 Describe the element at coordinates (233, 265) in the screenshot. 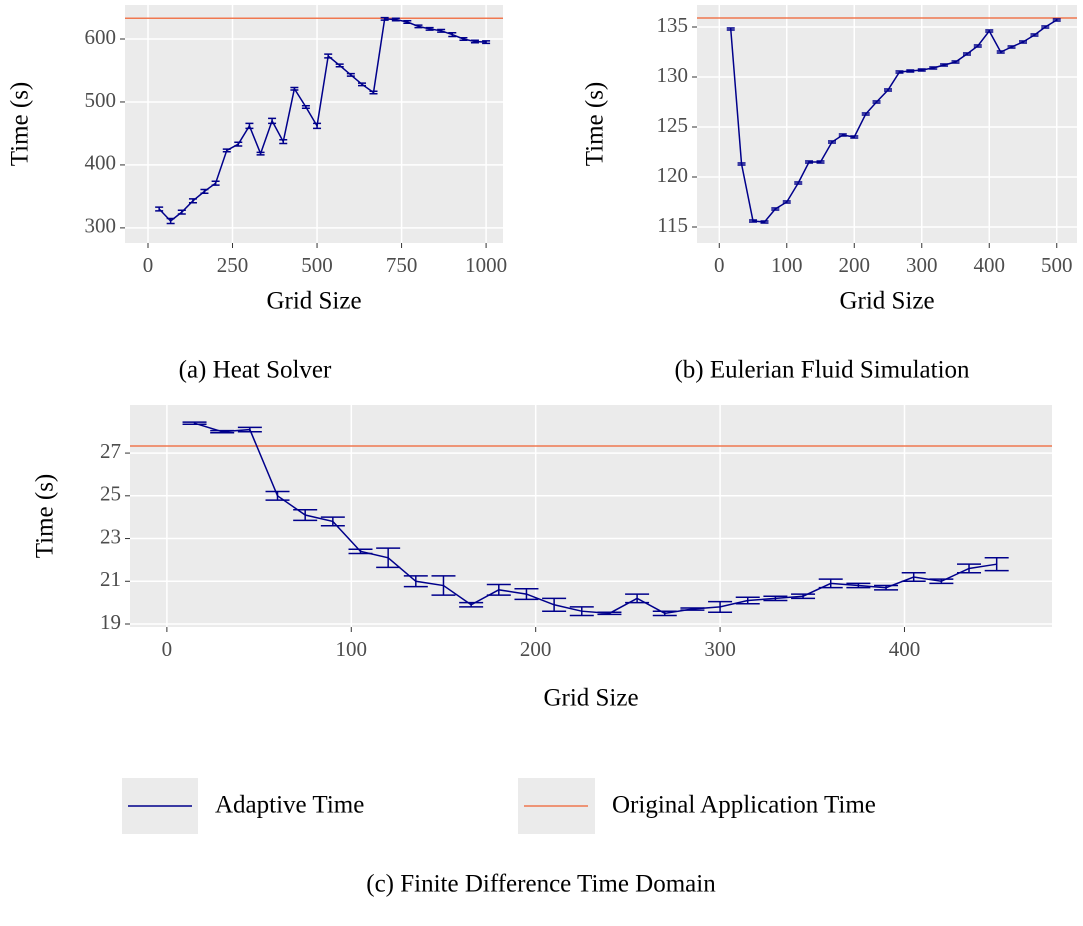

I see `x-tick-label: 250` at that location.